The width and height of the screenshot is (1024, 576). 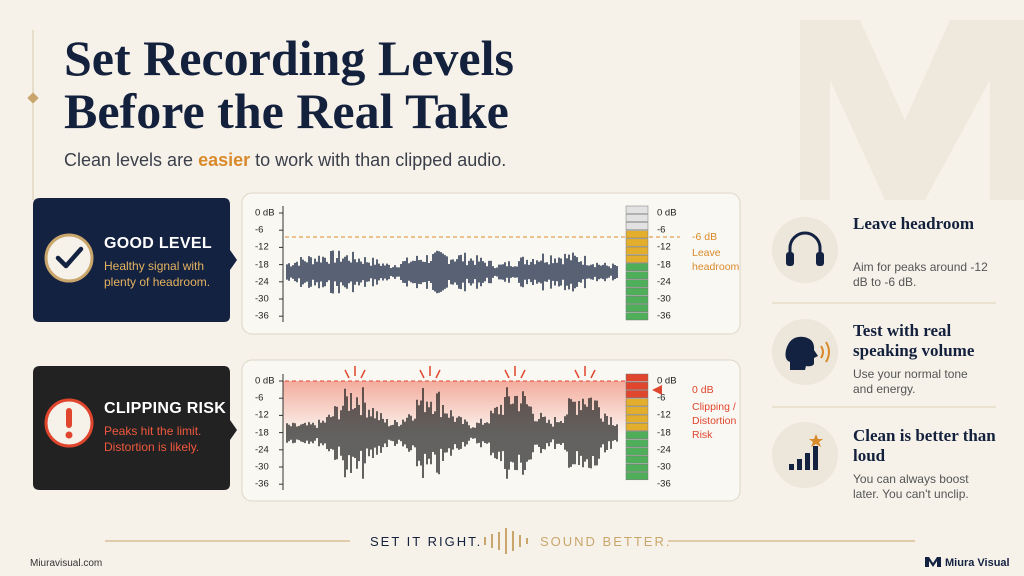 What do you see at coordinates (131, 160) in the screenshot?
I see `subtitle-text: Clean levels are` at bounding box center [131, 160].